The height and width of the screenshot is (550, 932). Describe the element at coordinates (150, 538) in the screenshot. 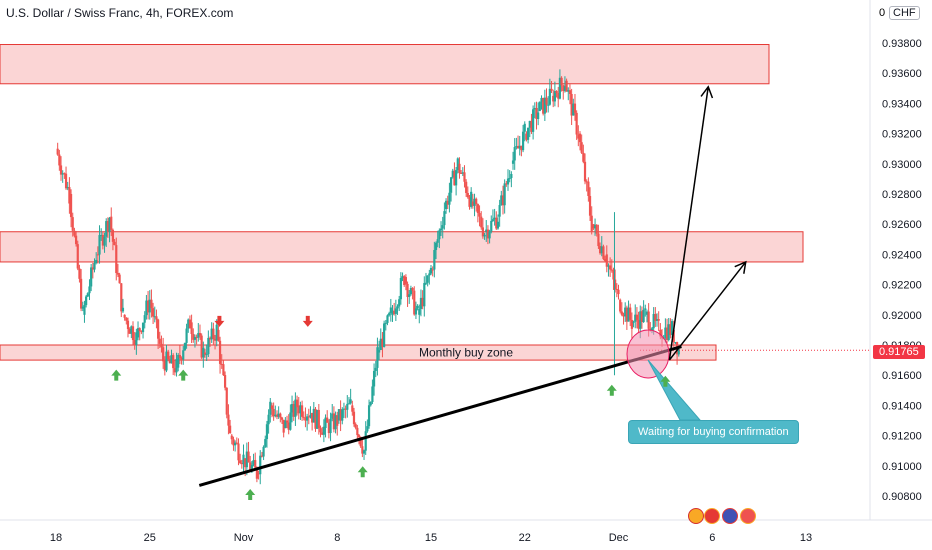

I see `x-tick-label: 25` at that location.